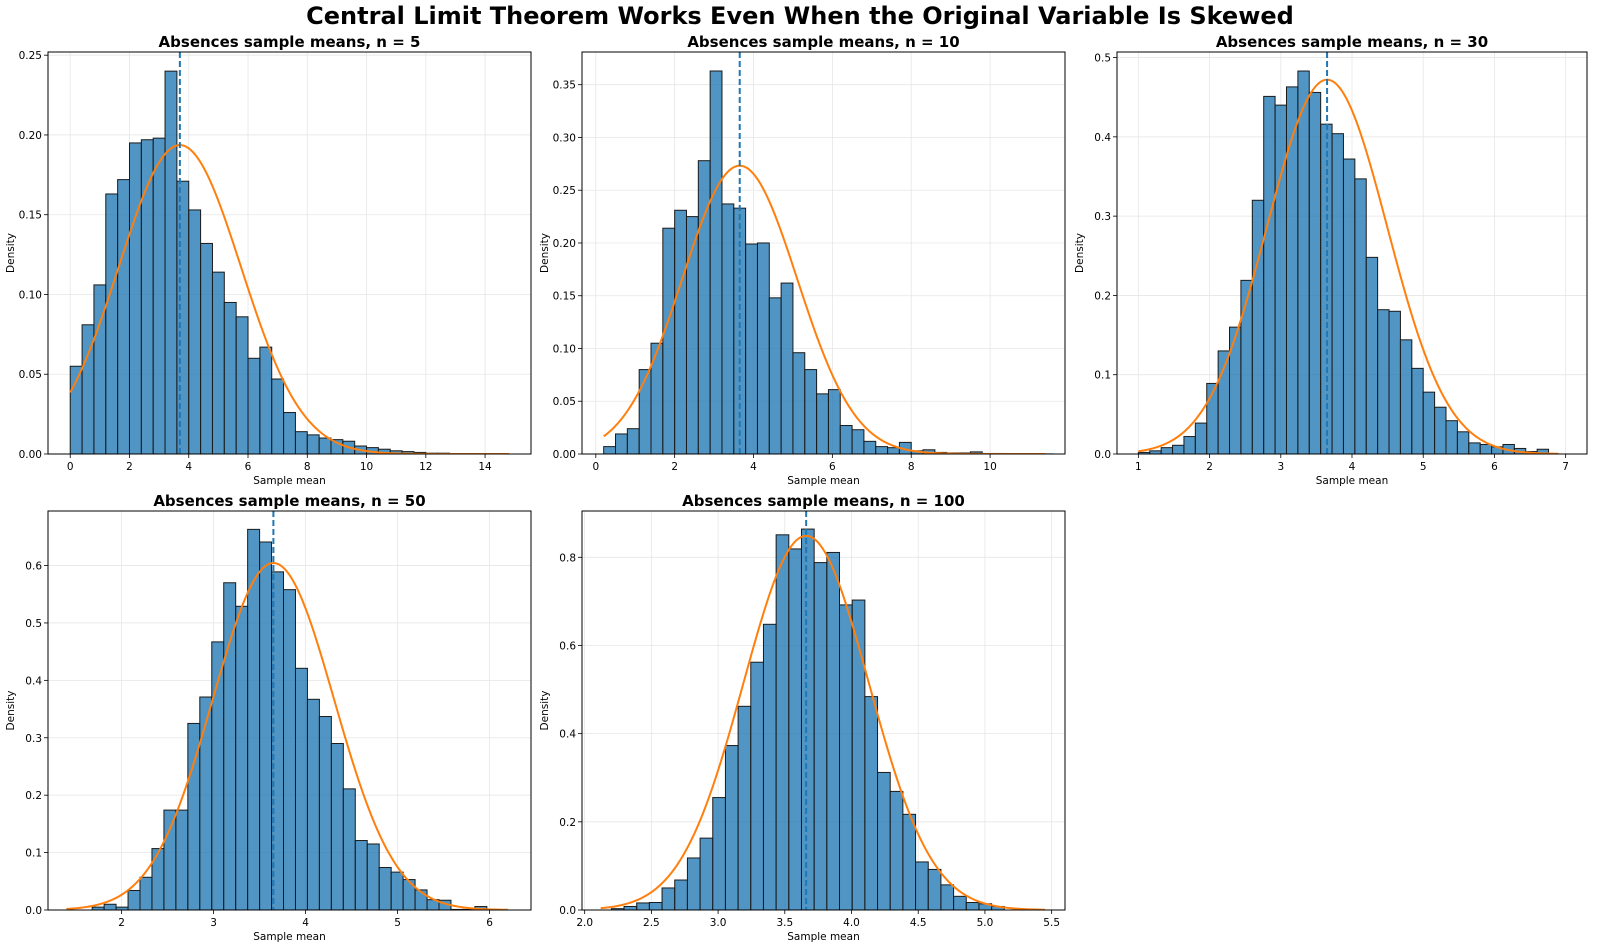 This screenshot has height=949, width=1600. What do you see at coordinates (366, 467) in the screenshot?
I see `x-tick-label: 10` at bounding box center [366, 467].